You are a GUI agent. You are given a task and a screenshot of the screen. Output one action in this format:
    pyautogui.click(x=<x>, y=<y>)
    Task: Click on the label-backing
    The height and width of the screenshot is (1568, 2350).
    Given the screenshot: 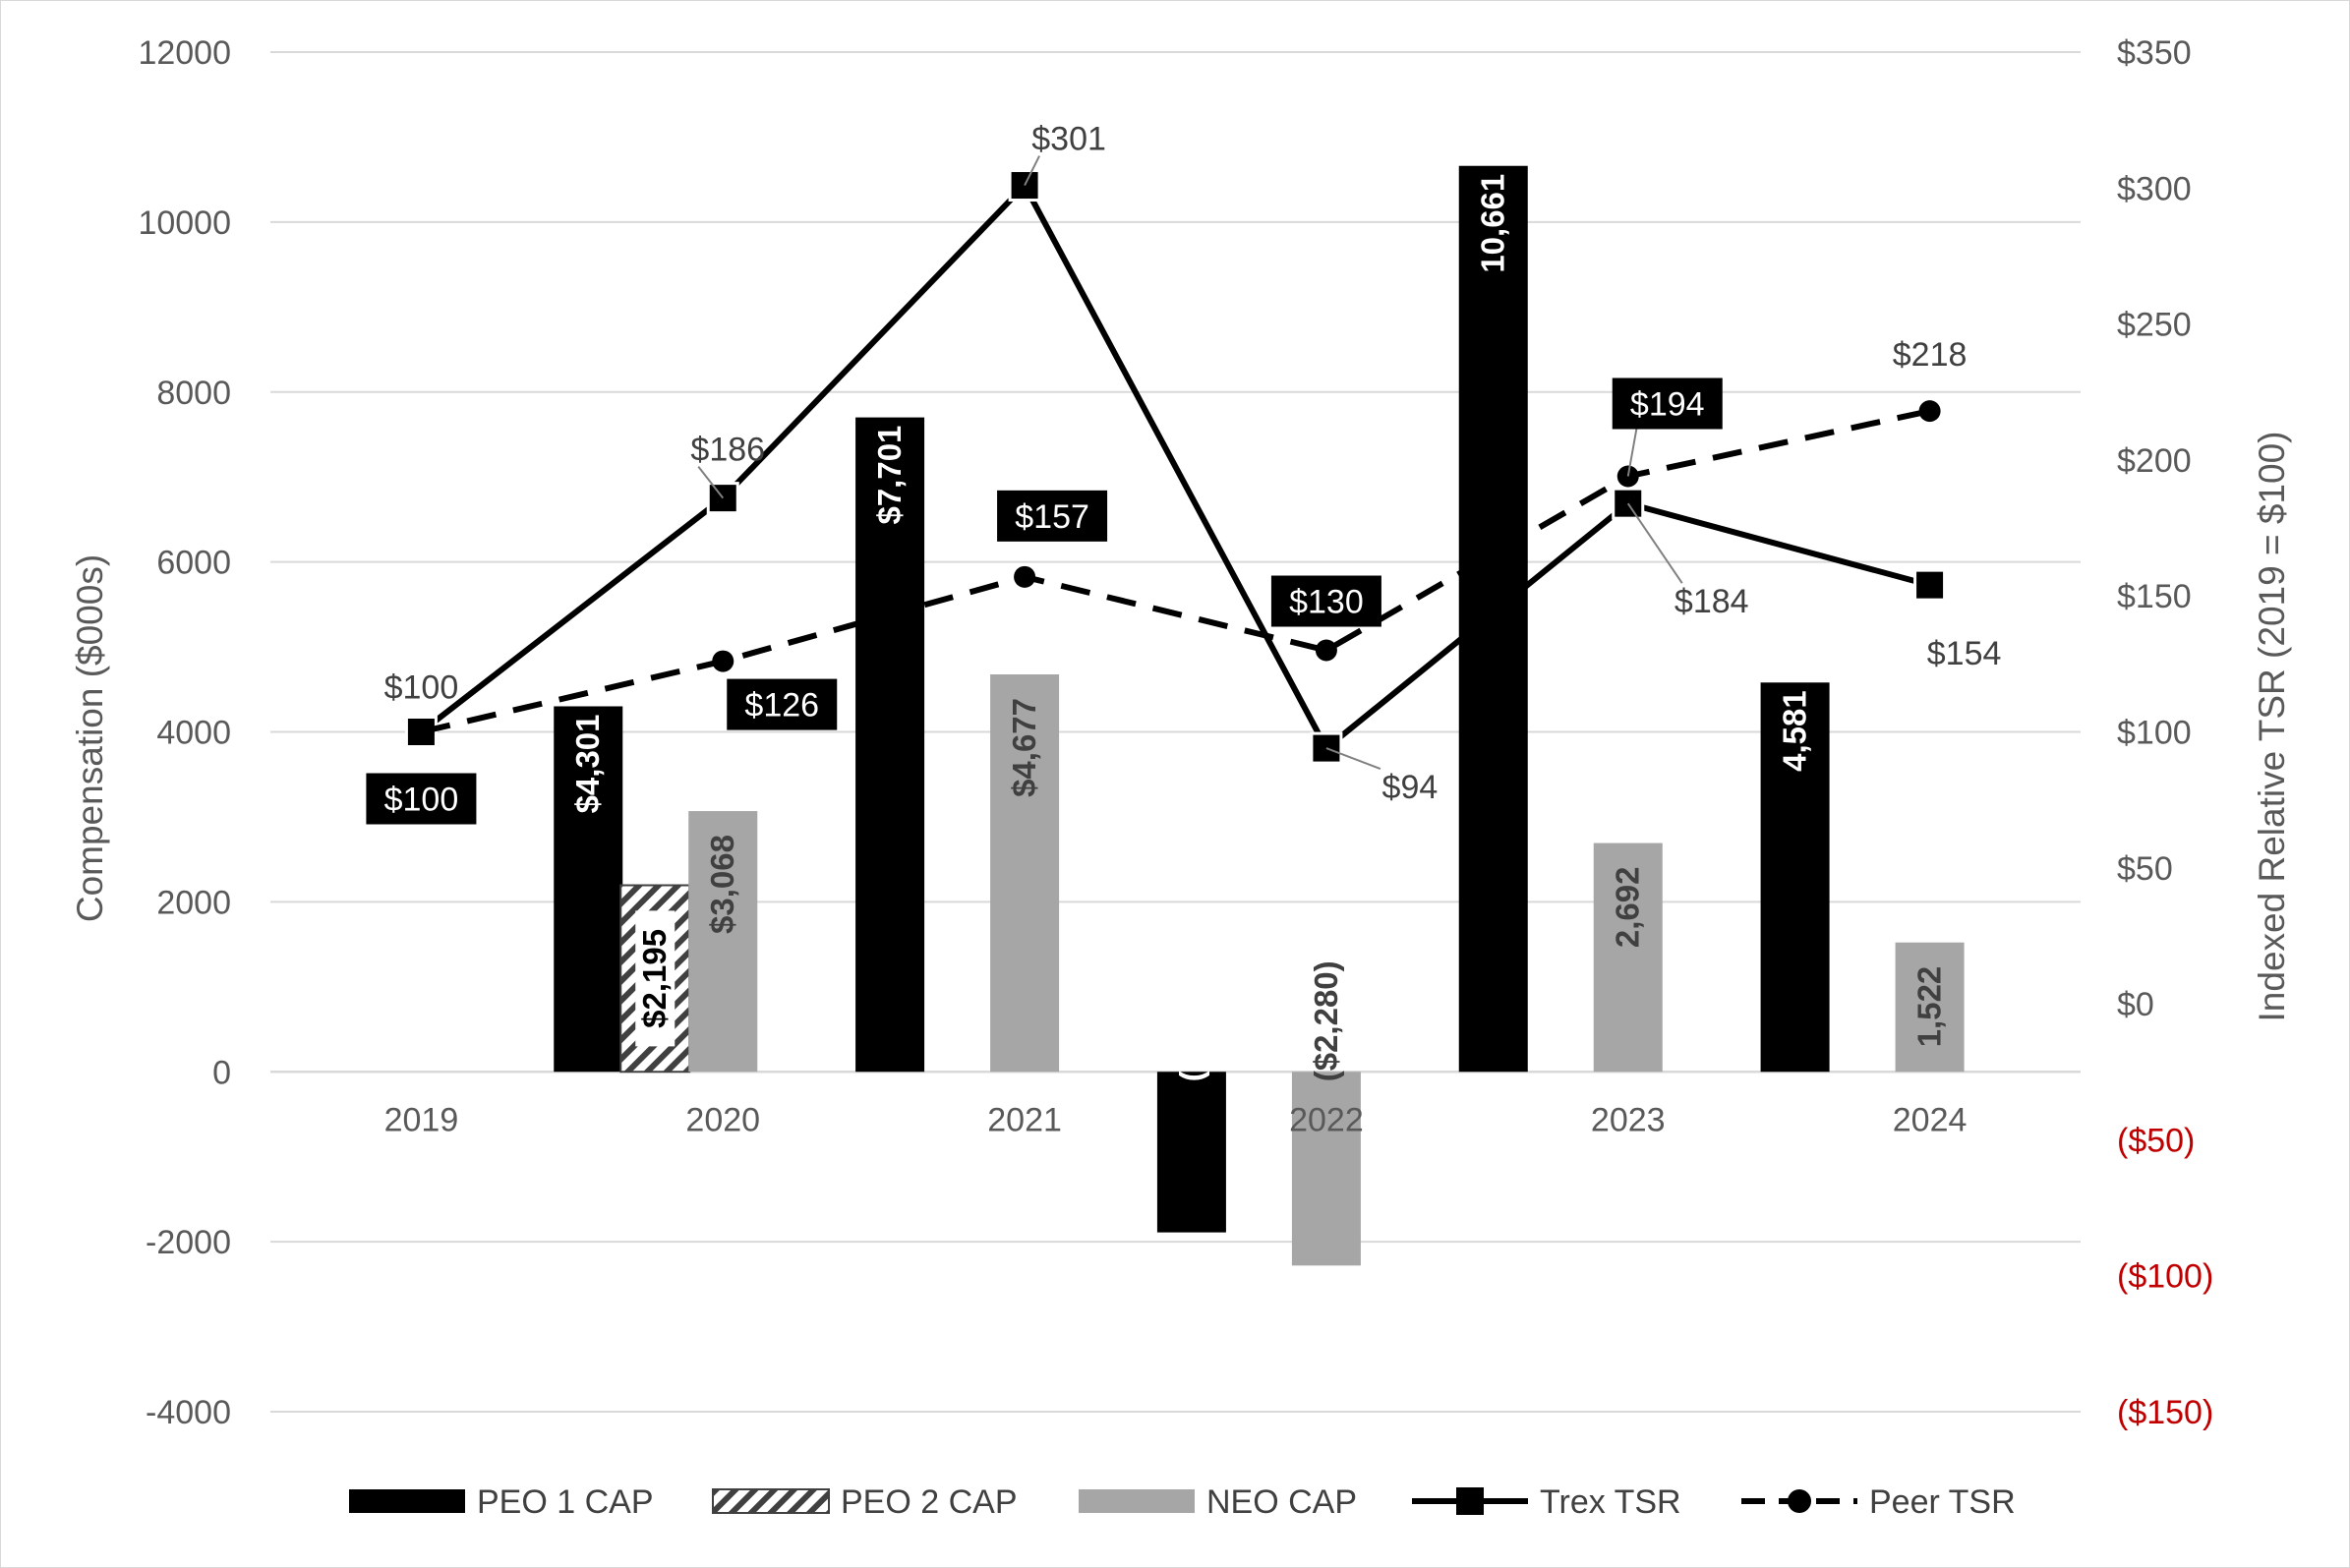 What is the action you would take?
    pyautogui.click(x=655, y=979)
    